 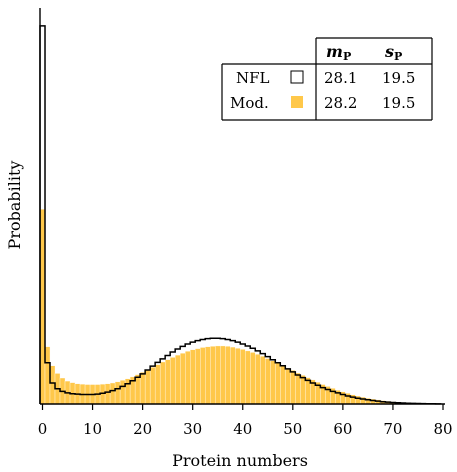 I want to click on legend-table: mP sP NFL 28.1 19.5 Mod. 28.2 19.5, so click(x=327, y=79).